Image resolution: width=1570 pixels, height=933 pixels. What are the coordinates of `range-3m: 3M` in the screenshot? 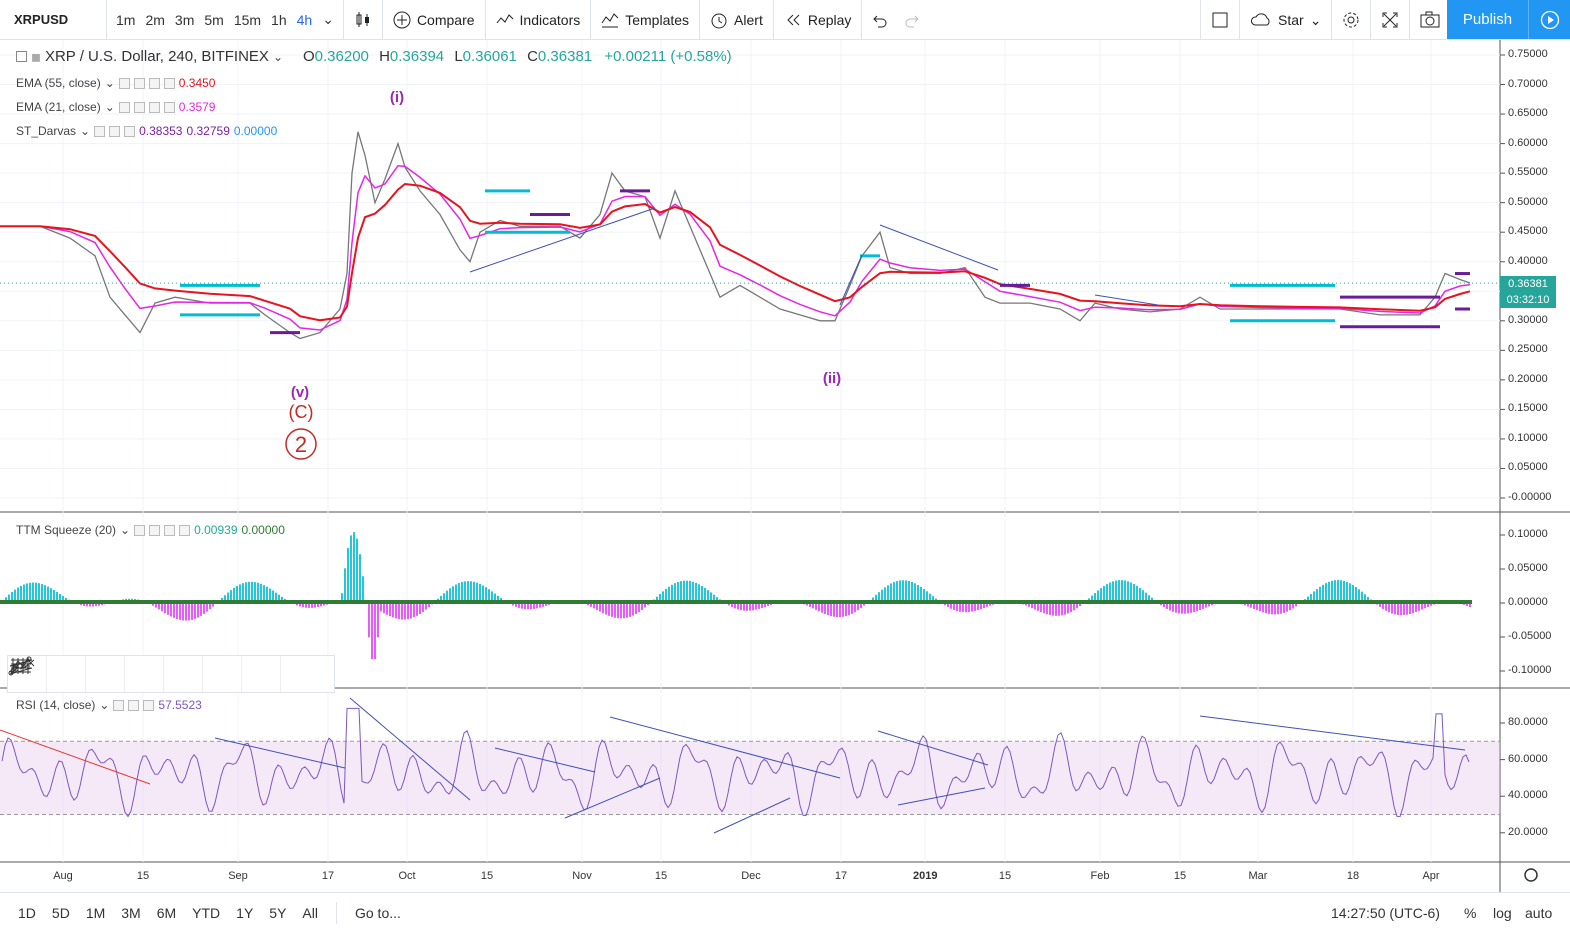 It's located at (131, 913).